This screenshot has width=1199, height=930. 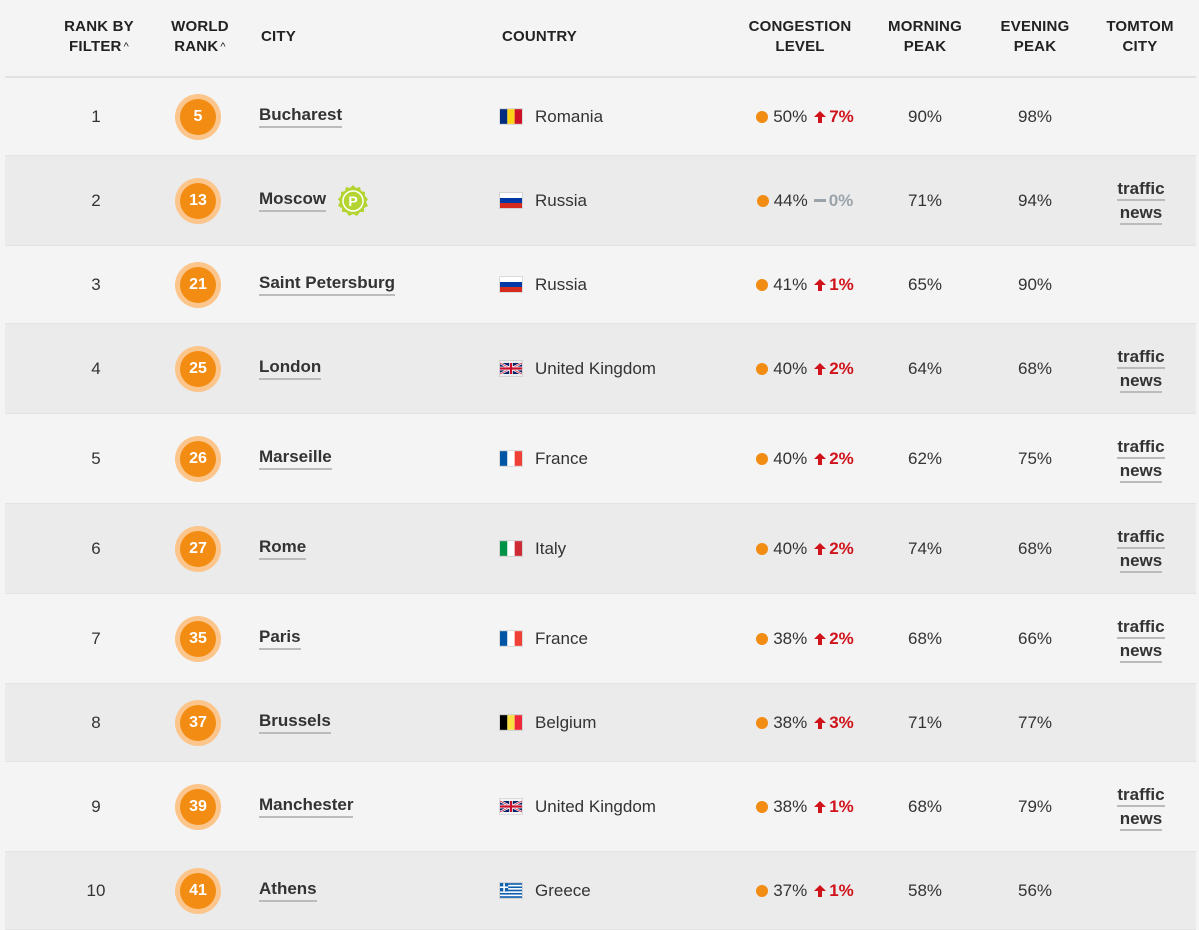 What do you see at coordinates (1035, 36) in the screenshot?
I see `header-evening-peak: EVENING PEAK` at bounding box center [1035, 36].